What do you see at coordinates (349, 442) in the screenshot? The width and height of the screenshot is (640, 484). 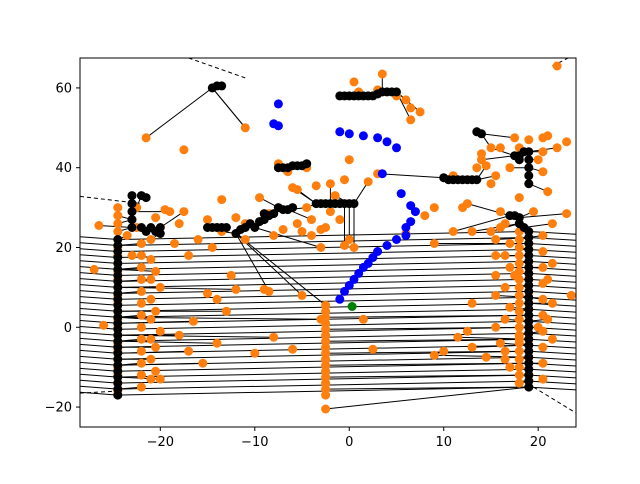 I see `x-tick-label-2: 0` at bounding box center [349, 442].